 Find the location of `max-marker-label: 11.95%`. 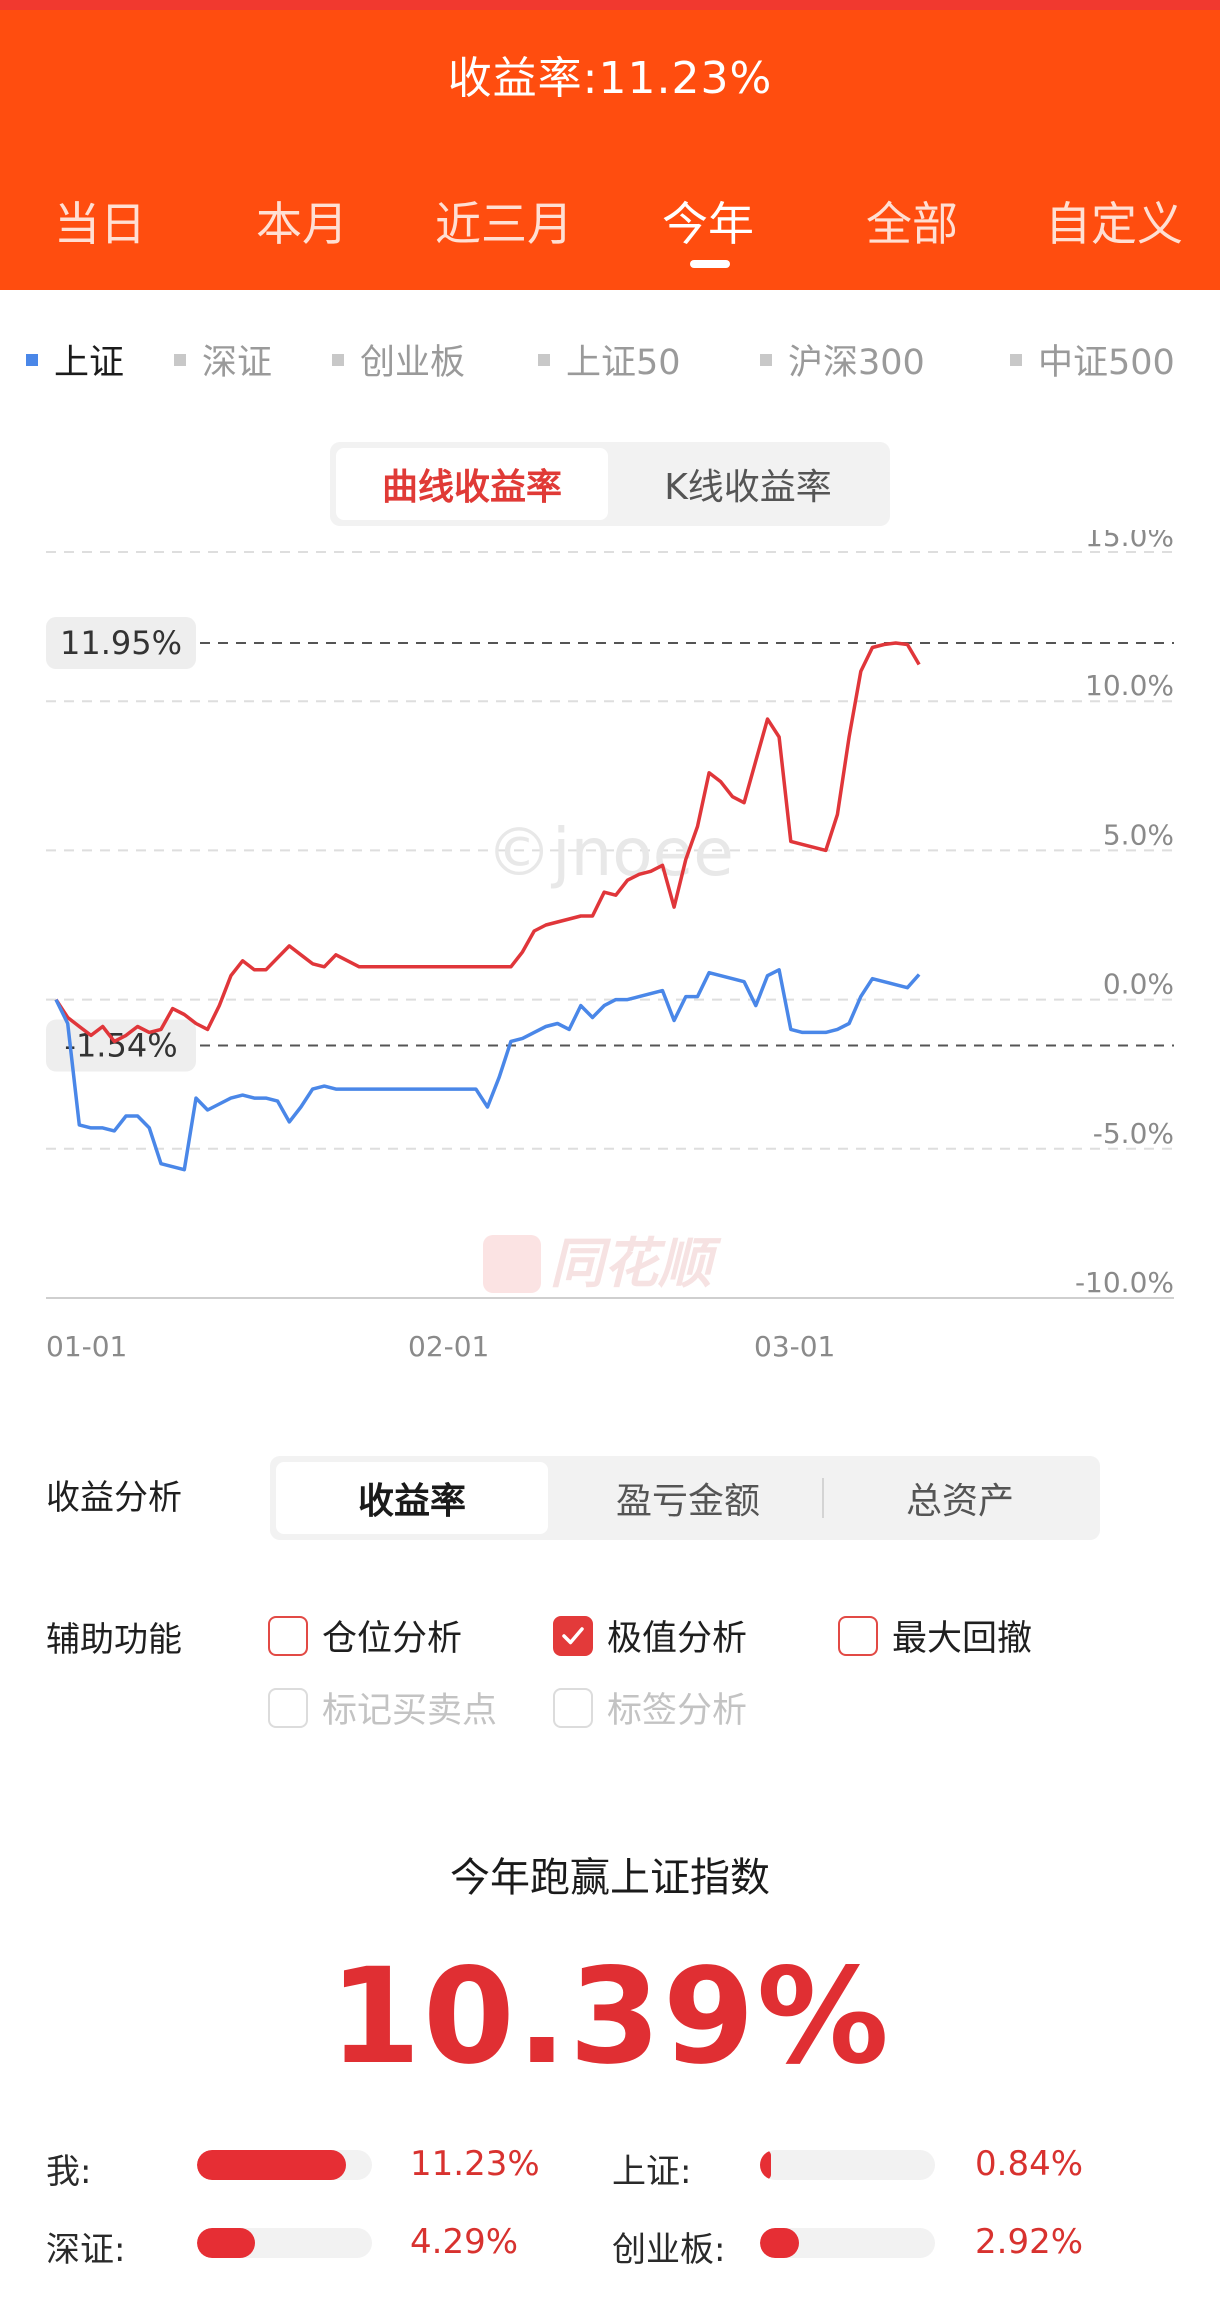

max-marker-label: 11.95% is located at coordinates (121, 643).